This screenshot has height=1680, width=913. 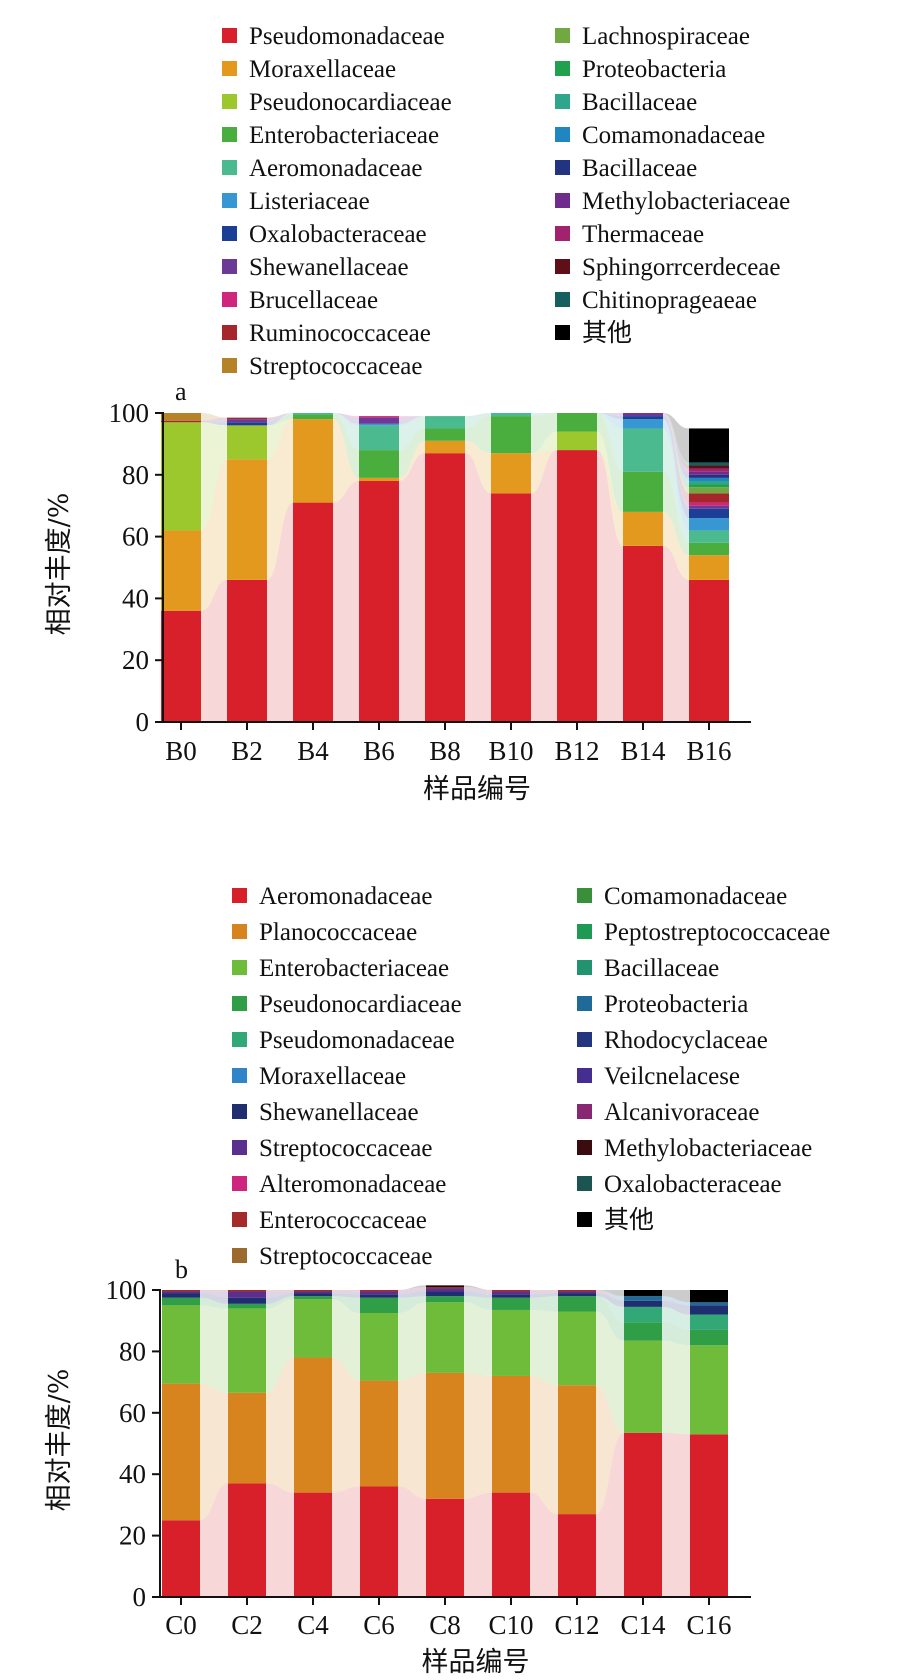 What do you see at coordinates (181, 567) in the screenshot?
I see `bar-stack-b0` at bounding box center [181, 567].